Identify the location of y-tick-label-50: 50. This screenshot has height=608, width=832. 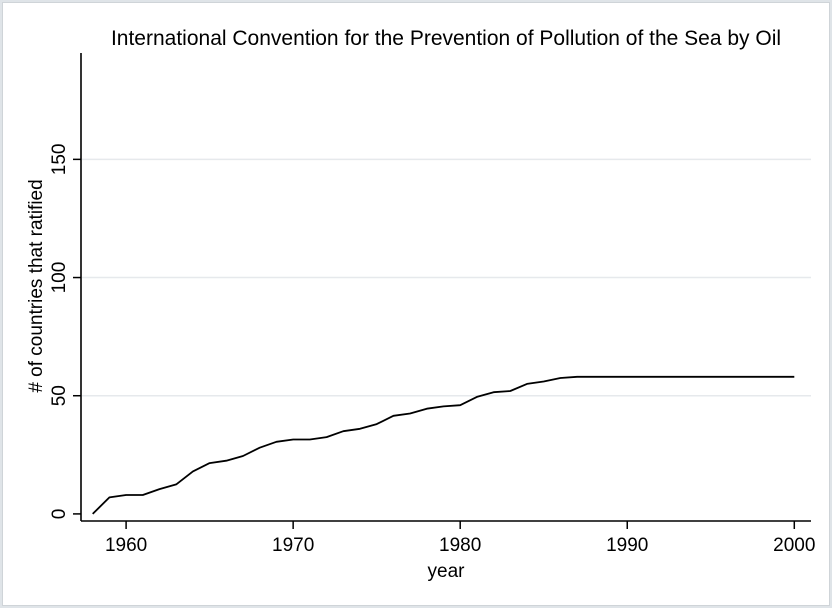
(59, 395).